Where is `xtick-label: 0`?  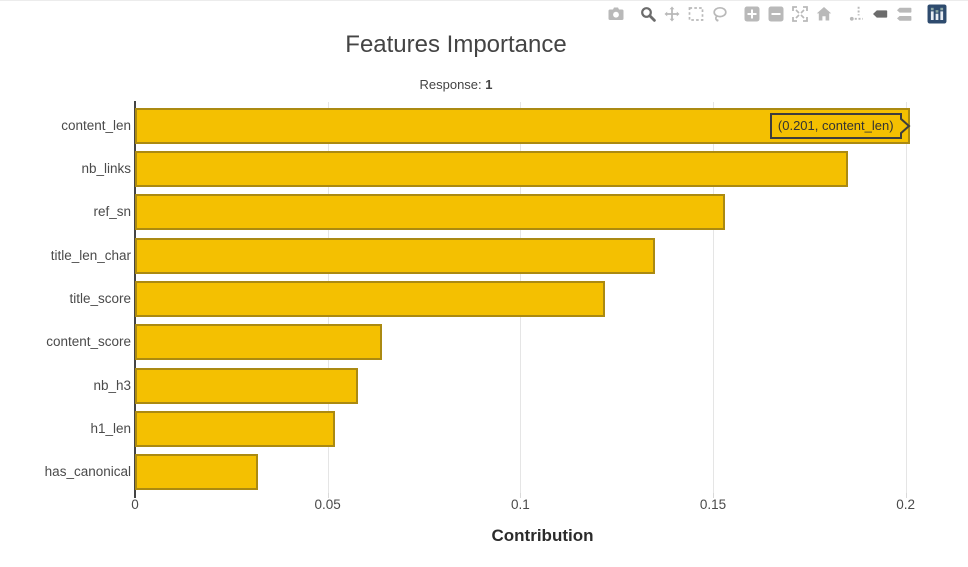
xtick-label: 0 is located at coordinates (135, 504).